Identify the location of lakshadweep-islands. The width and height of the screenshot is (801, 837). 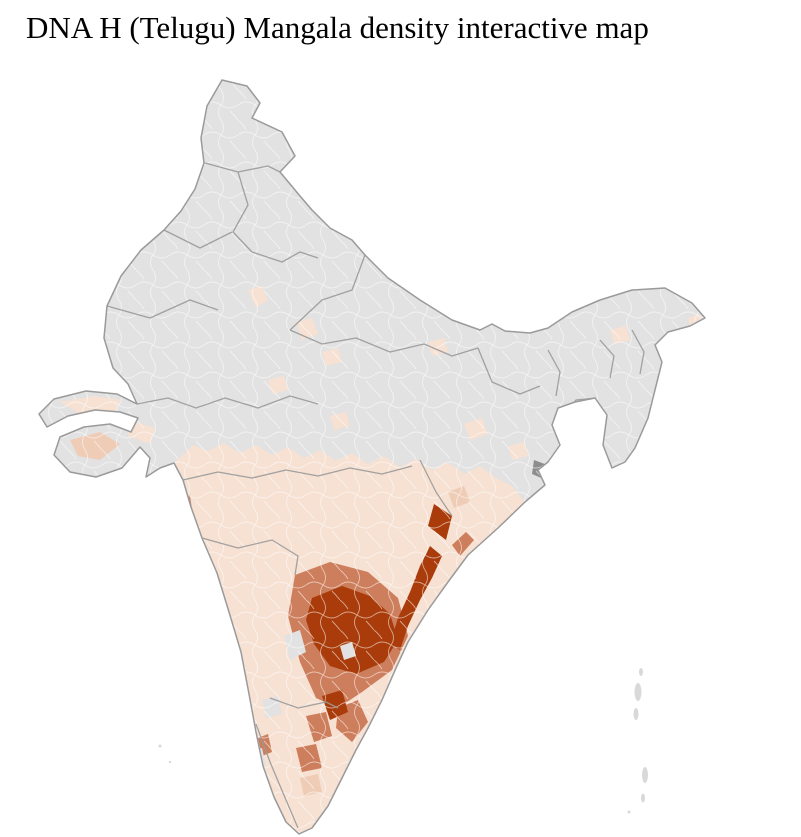
(165, 754).